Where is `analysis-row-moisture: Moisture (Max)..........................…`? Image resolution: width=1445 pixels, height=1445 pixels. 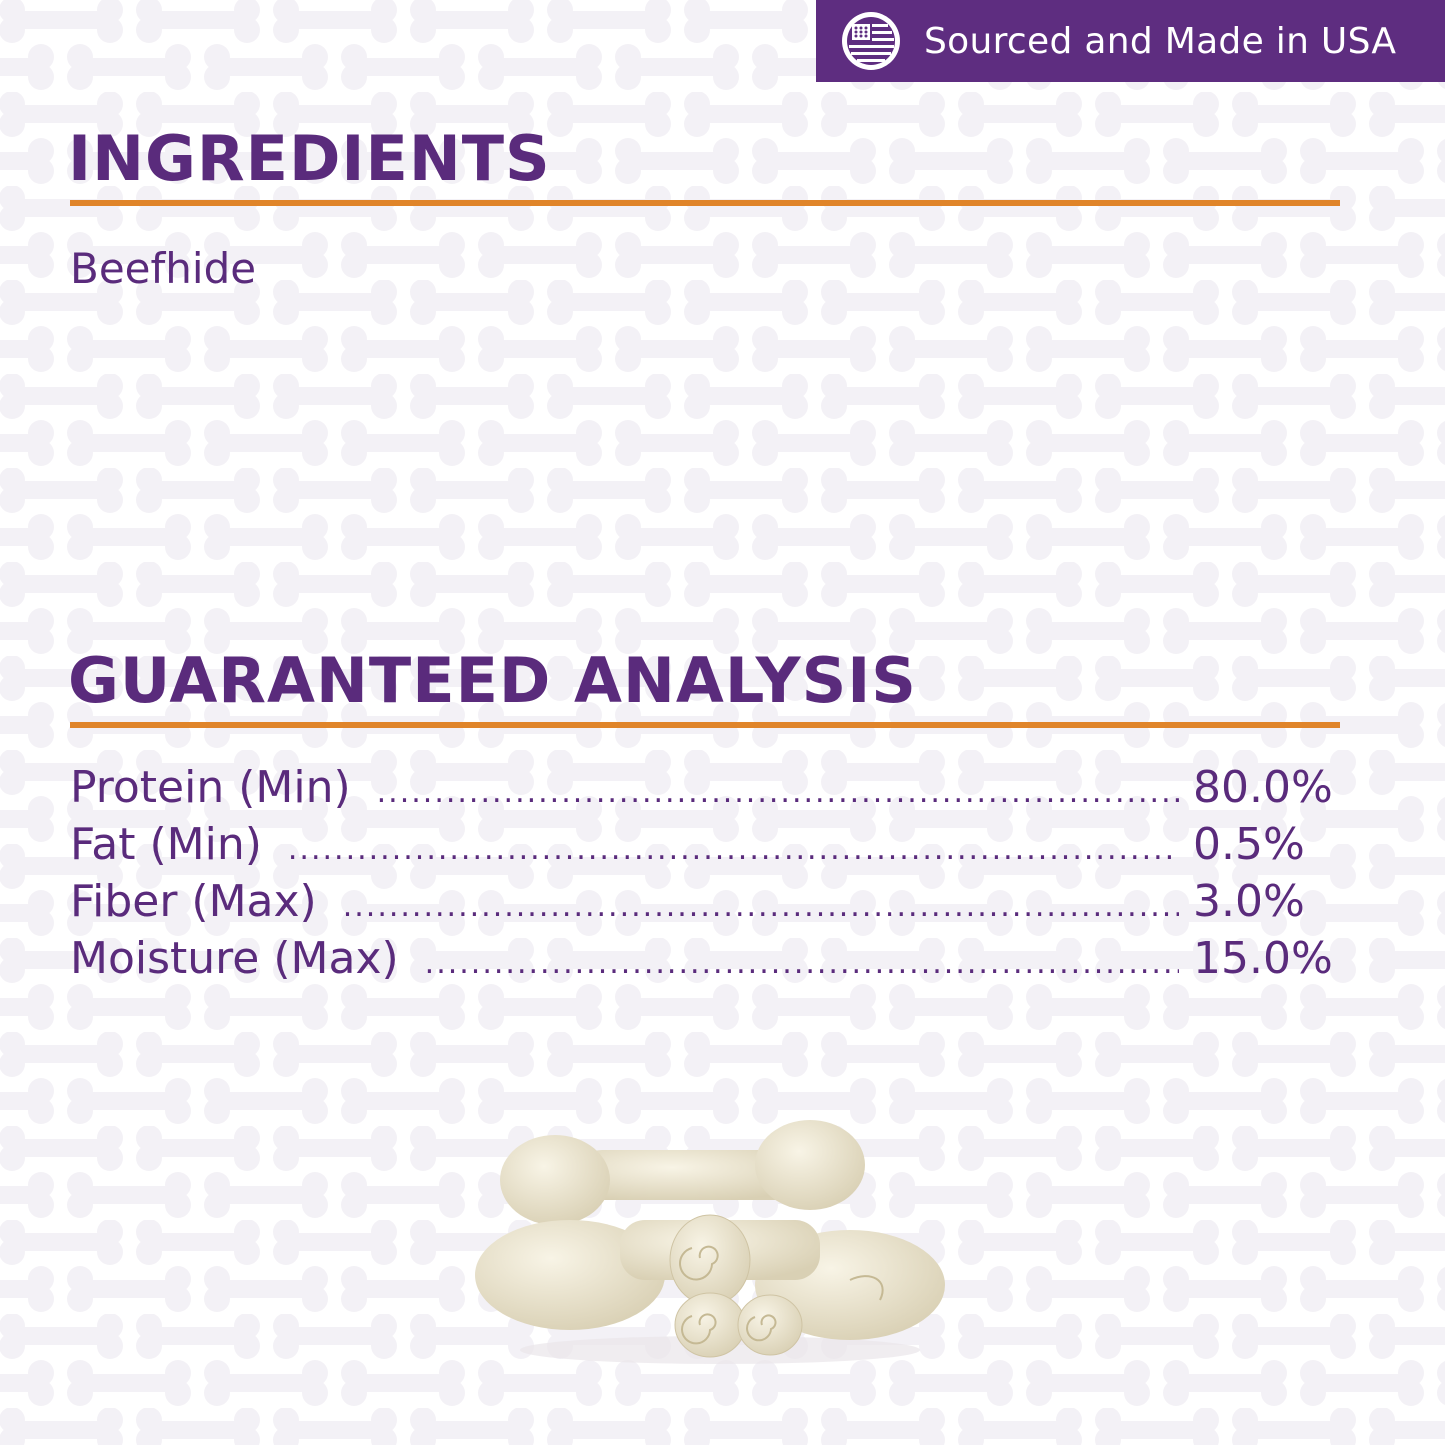 analysis-row-moisture: Moisture (Max)..........................… is located at coordinates (707, 961).